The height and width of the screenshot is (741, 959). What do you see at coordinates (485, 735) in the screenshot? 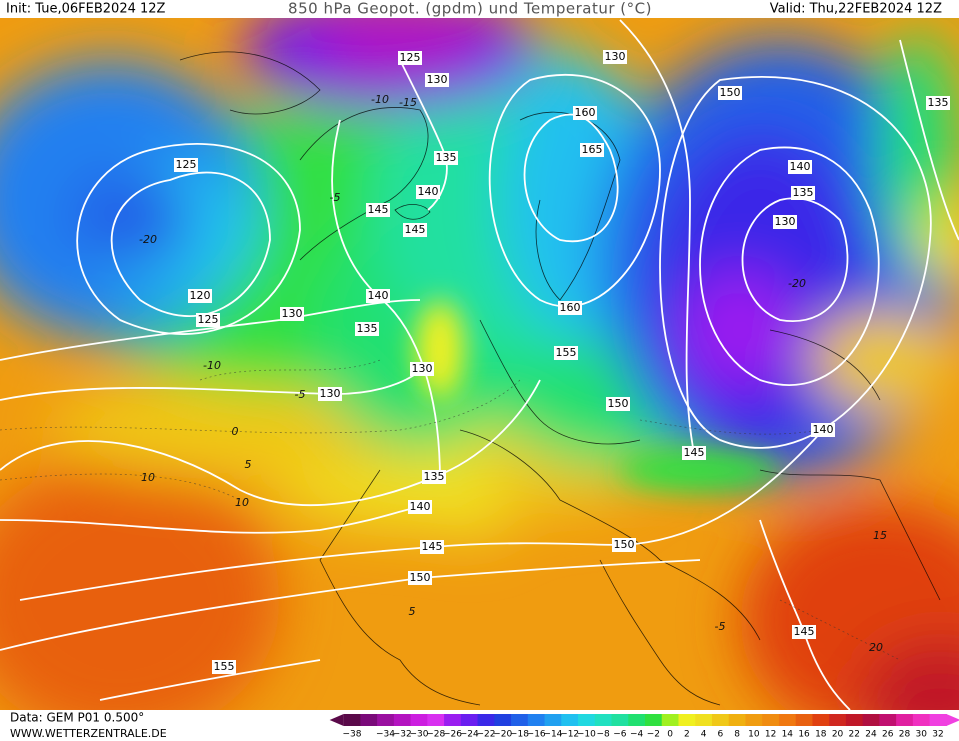
I see `colorbar-label: −22` at bounding box center [485, 735].